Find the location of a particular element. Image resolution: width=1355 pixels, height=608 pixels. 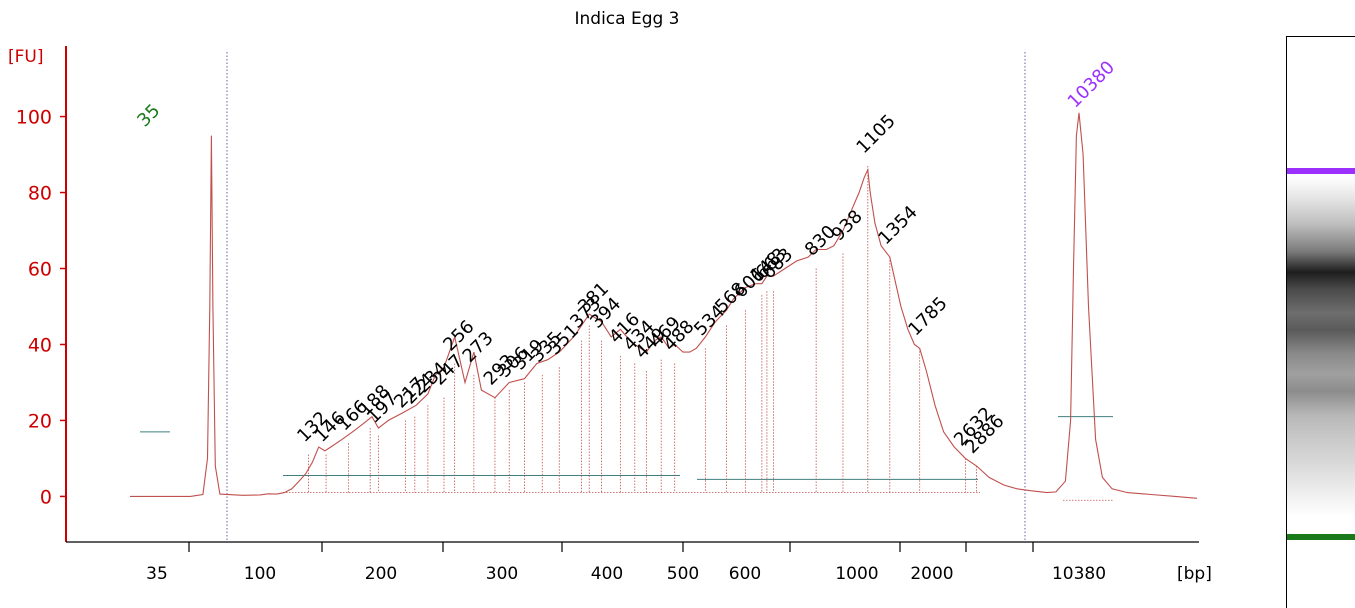

gel-smear is located at coordinates (1321, 347).